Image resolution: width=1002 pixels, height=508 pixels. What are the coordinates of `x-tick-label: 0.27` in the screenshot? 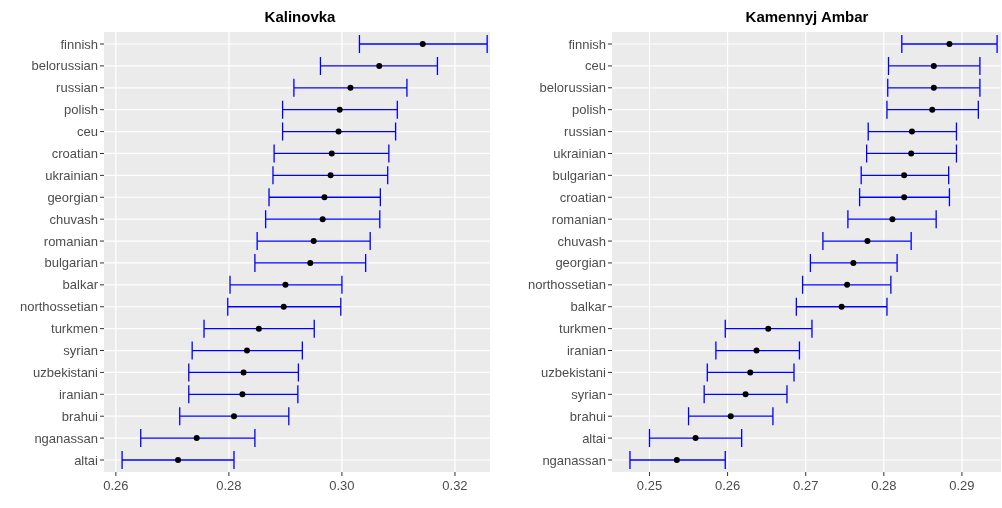 It's located at (806, 485).